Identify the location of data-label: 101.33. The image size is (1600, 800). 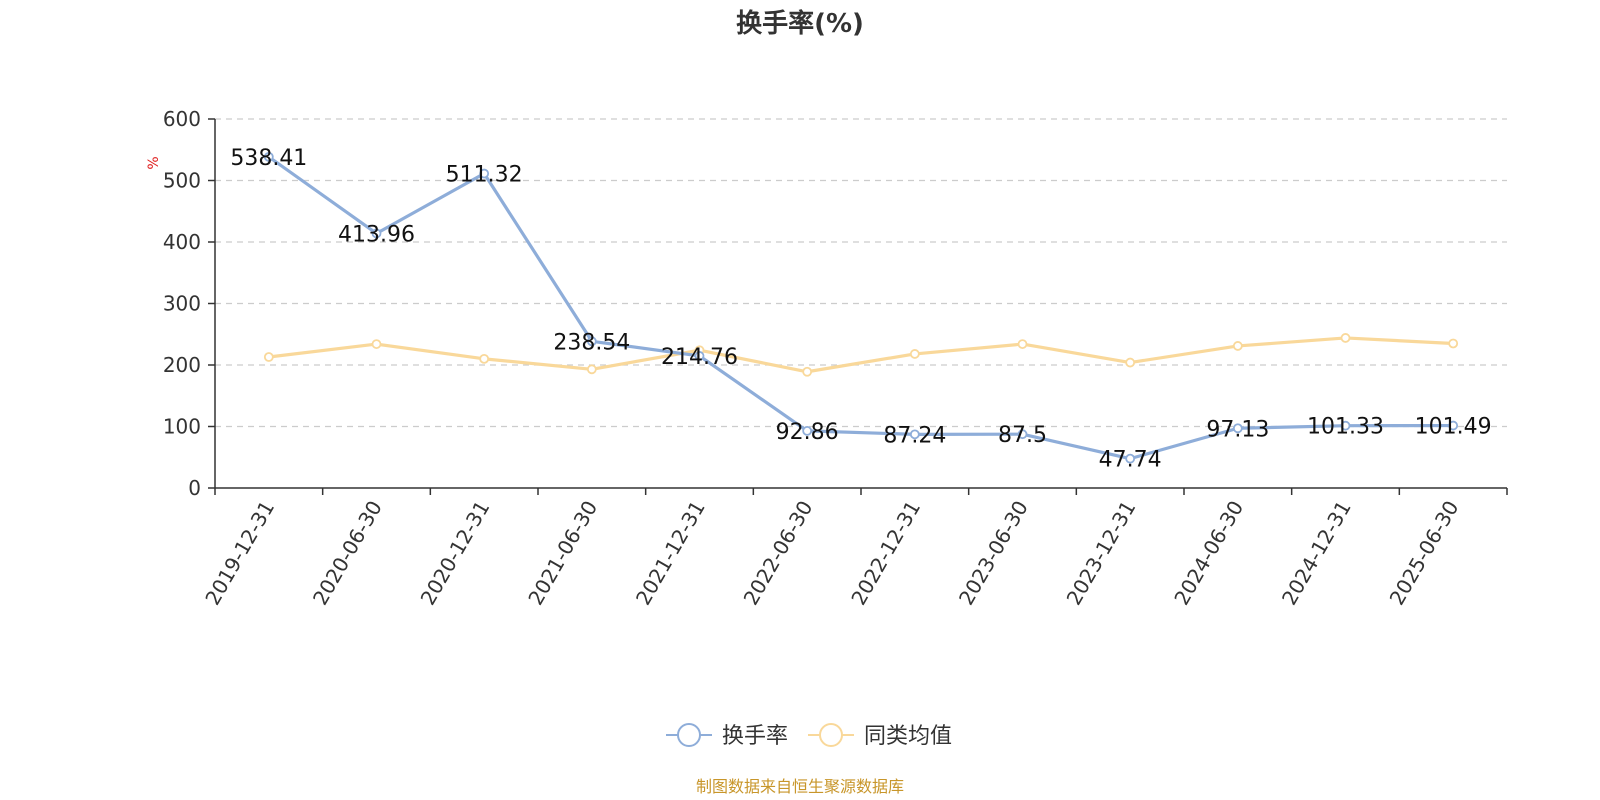
(1345, 427).